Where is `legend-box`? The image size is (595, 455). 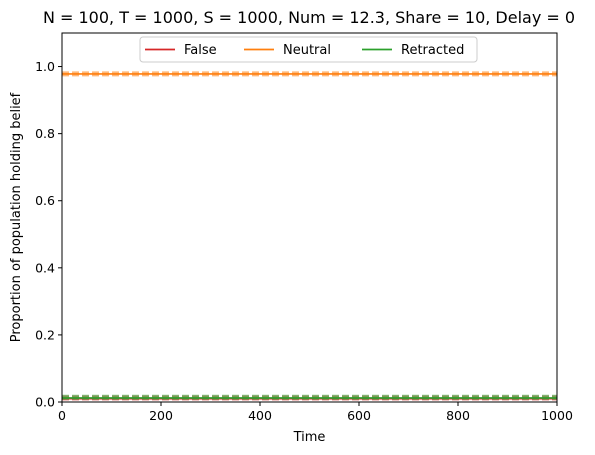
legend-box is located at coordinates (308, 49).